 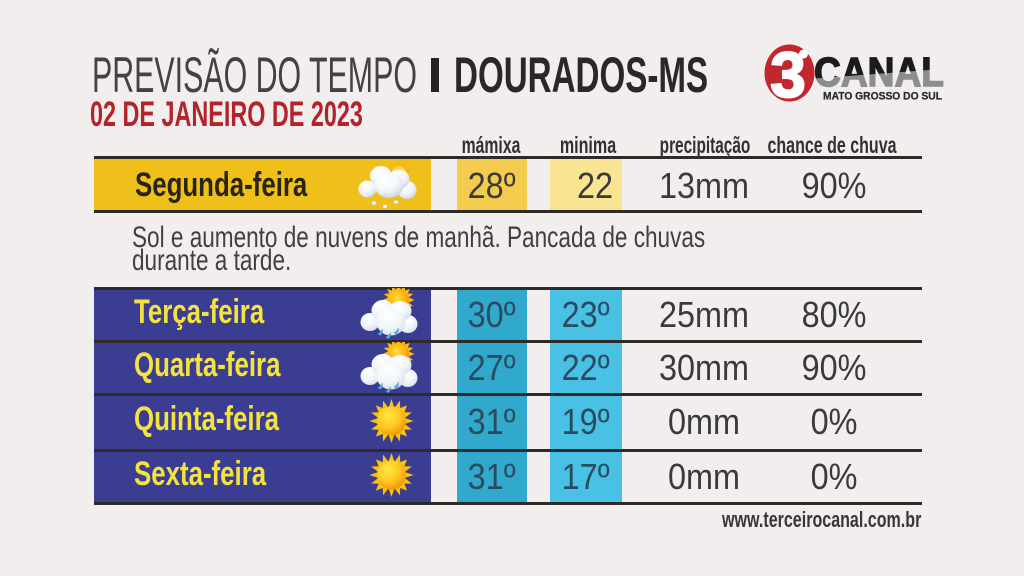 I want to click on svg-text: MATO GROSSO DO SUL, so click(x=882, y=97).